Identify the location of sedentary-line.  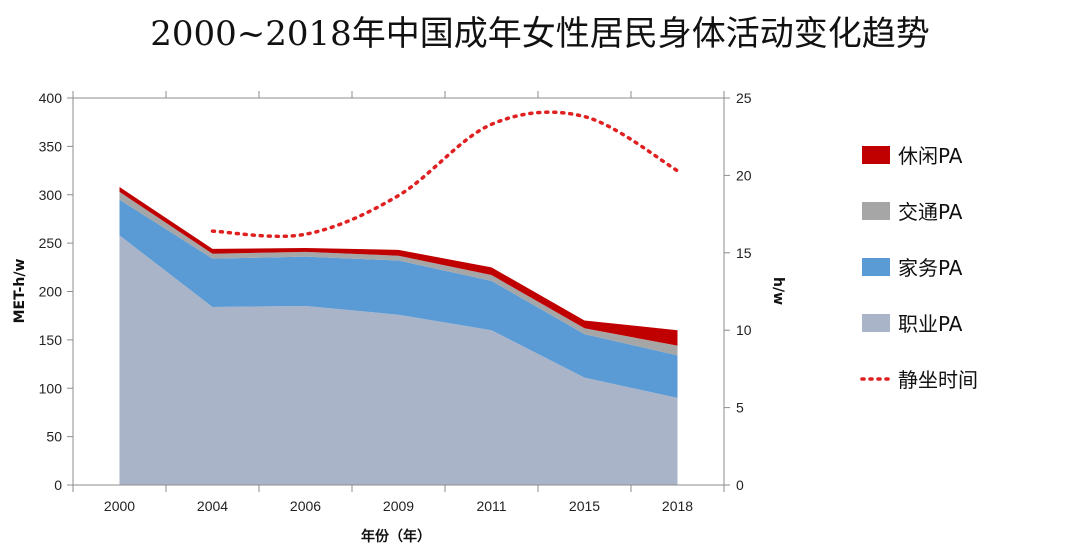
(445, 174).